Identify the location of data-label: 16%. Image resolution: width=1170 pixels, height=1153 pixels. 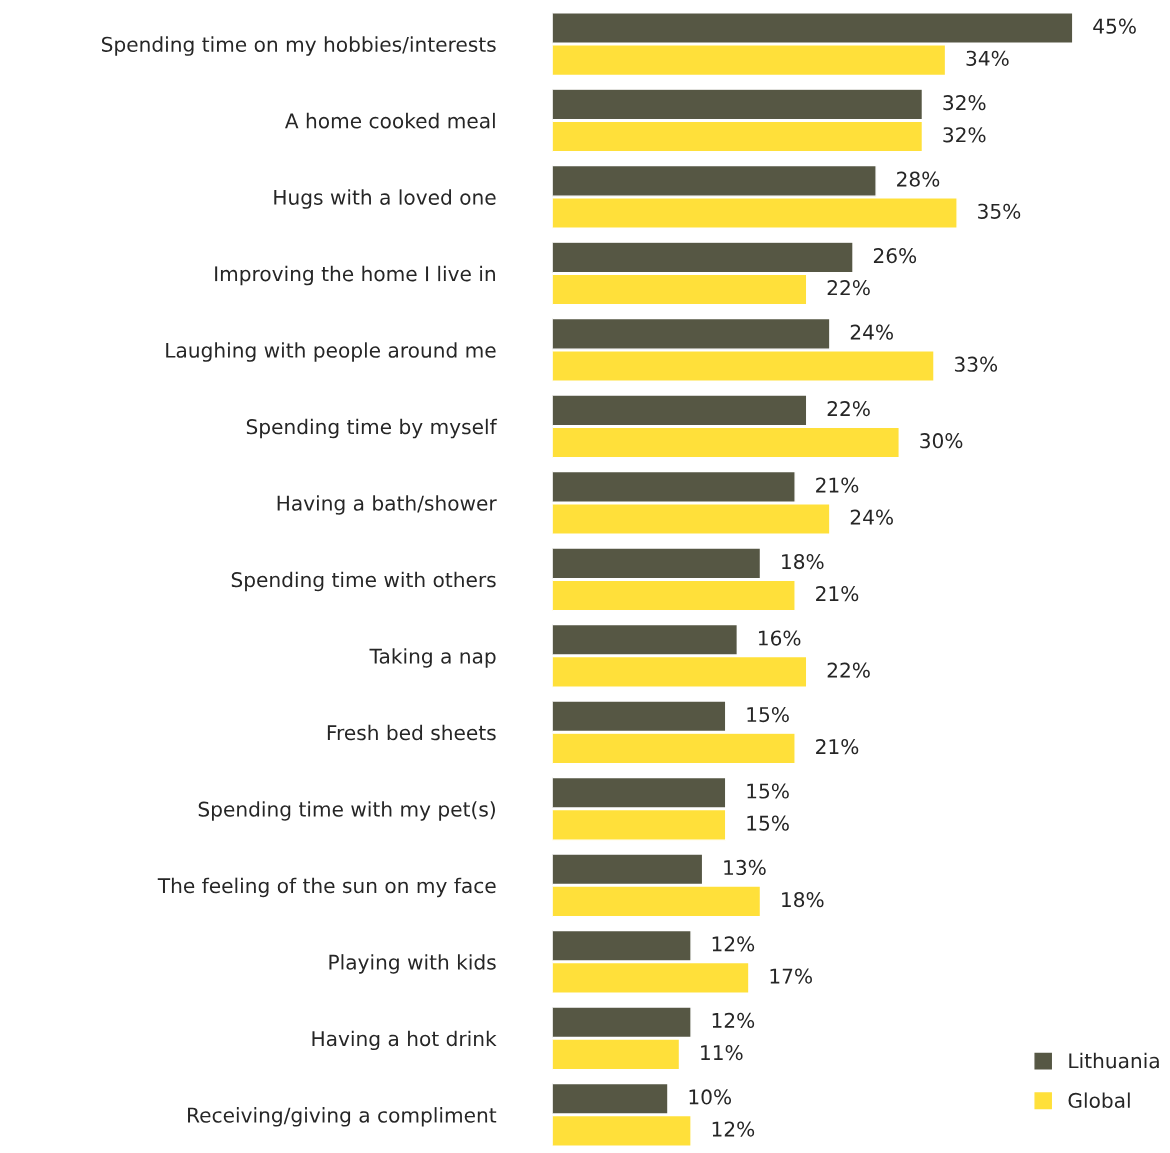
(779, 638).